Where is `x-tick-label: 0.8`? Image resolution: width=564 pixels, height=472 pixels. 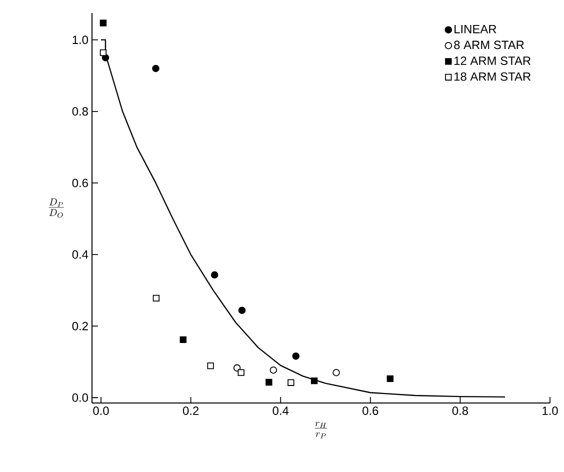 x-tick-label: 0.8 is located at coordinates (460, 410).